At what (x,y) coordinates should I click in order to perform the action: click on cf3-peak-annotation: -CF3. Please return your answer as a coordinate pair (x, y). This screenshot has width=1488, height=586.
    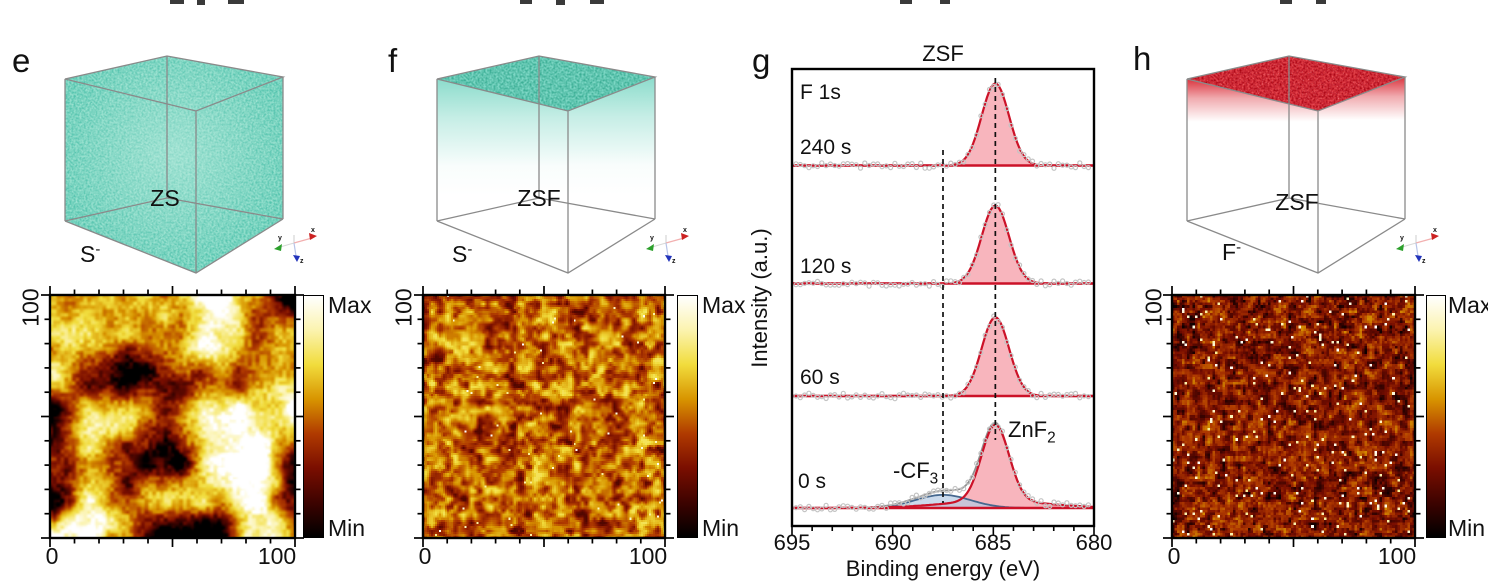
    Looking at the image, I should click on (916, 473).